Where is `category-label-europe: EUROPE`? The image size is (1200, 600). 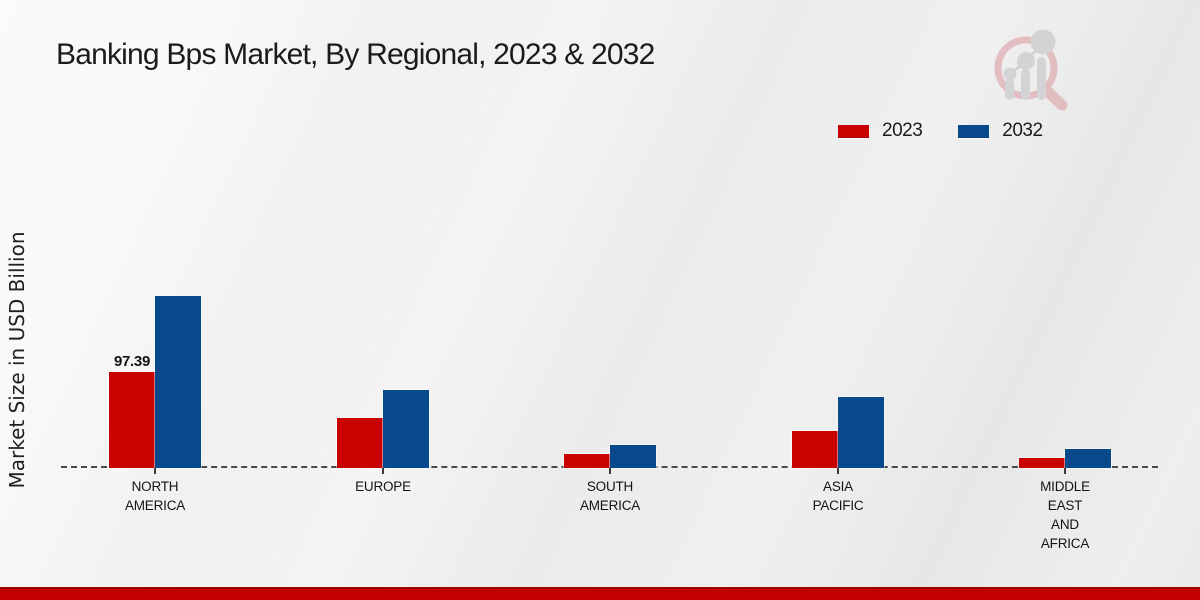
category-label-europe: EUROPE is located at coordinates (383, 486).